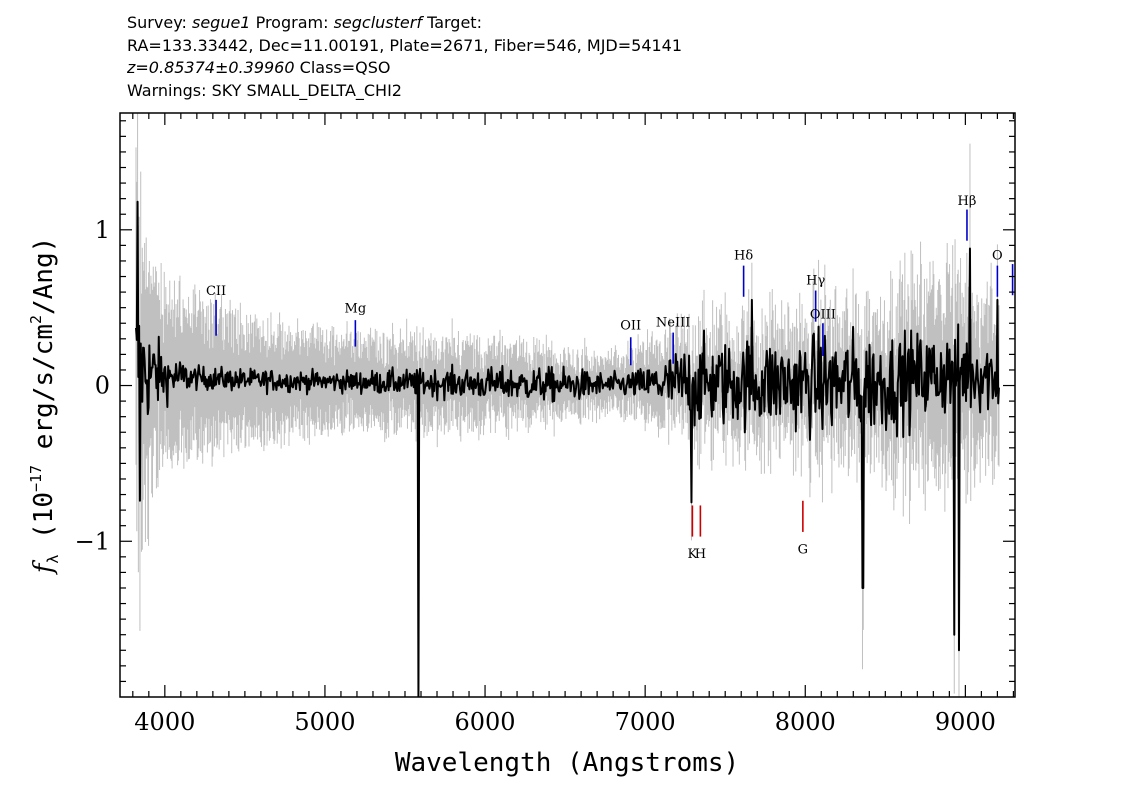  What do you see at coordinates (823, 332) in the screenshot?
I see `line-marker: OIII` at bounding box center [823, 332].